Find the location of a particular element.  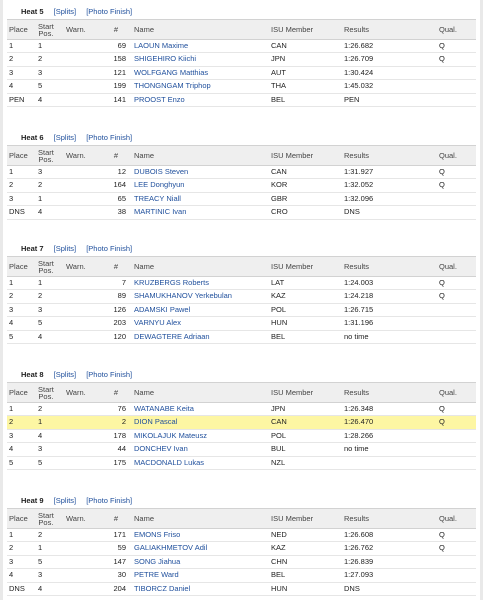

skater-name-link: EMONS Friso is located at coordinates (157, 534).